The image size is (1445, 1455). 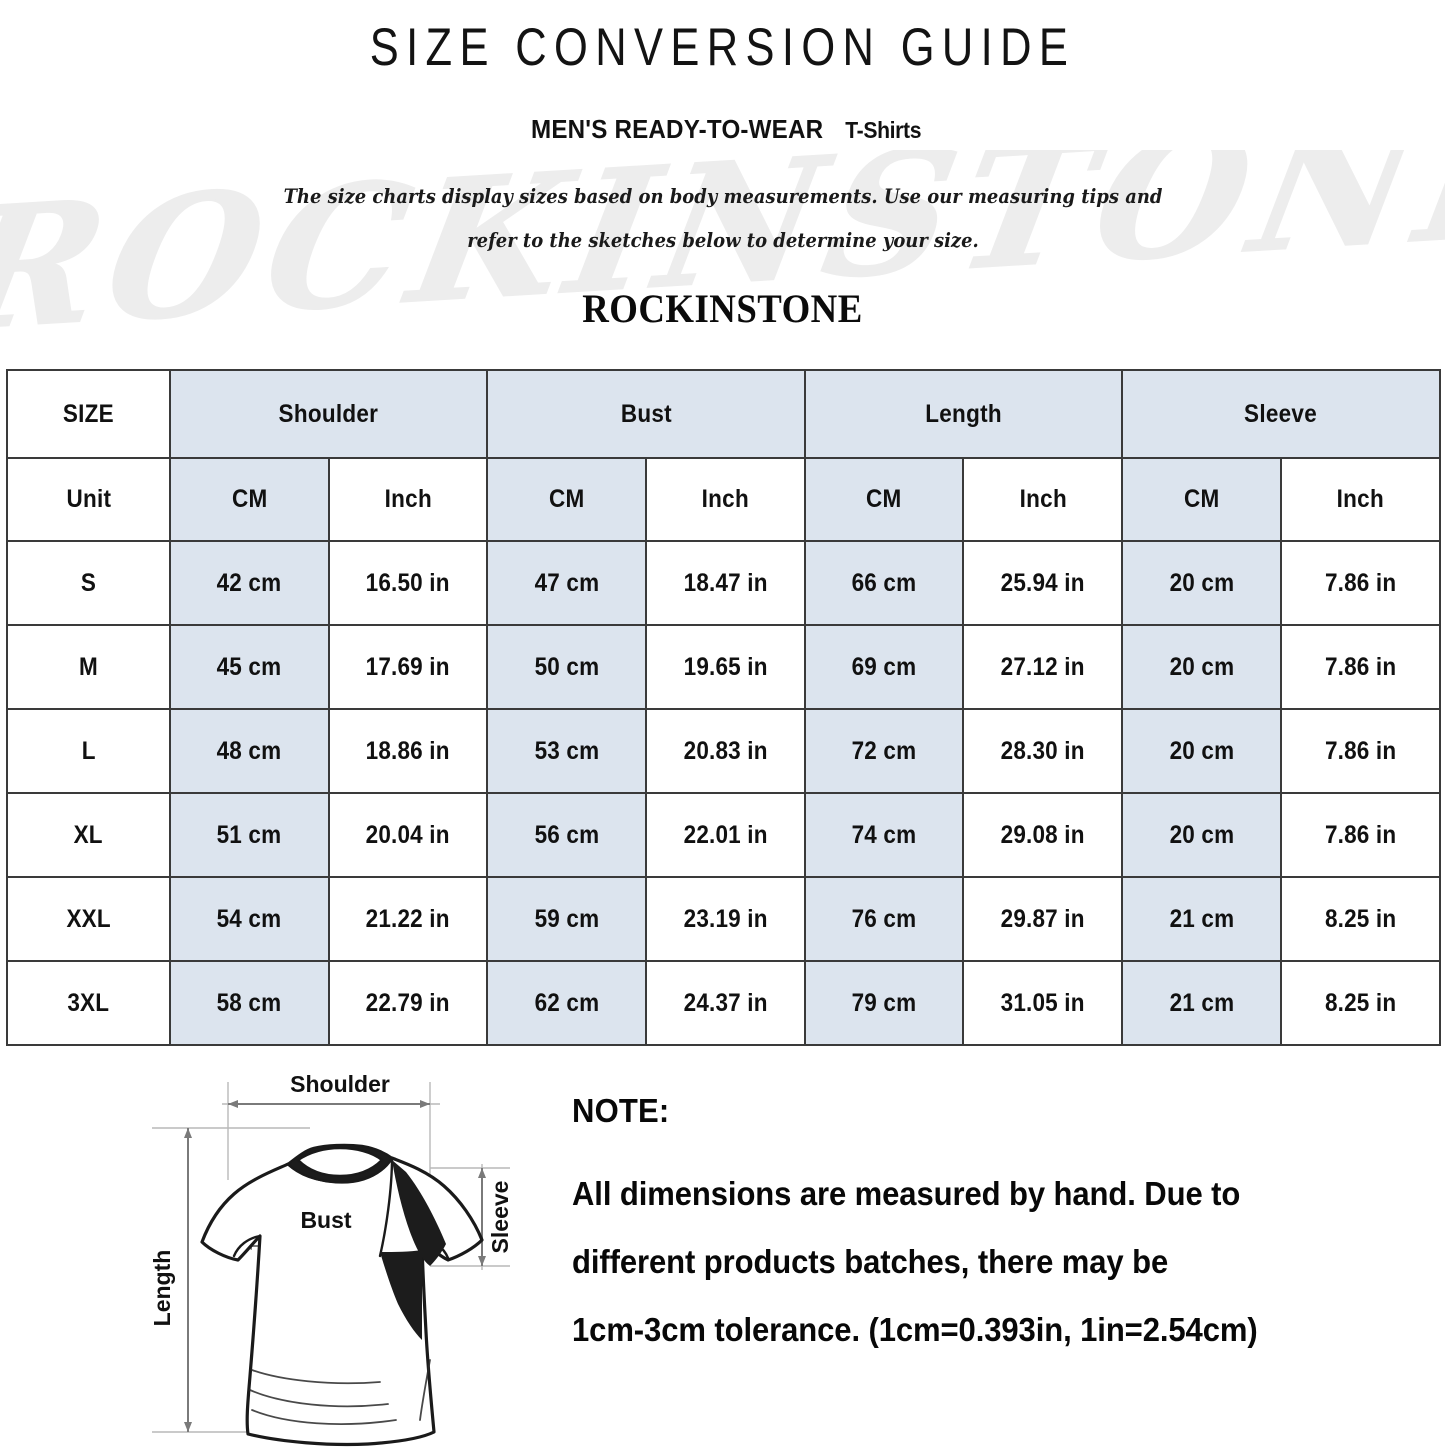 What do you see at coordinates (328, 414) in the screenshot?
I see `header-shoulder: Shoulder` at bounding box center [328, 414].